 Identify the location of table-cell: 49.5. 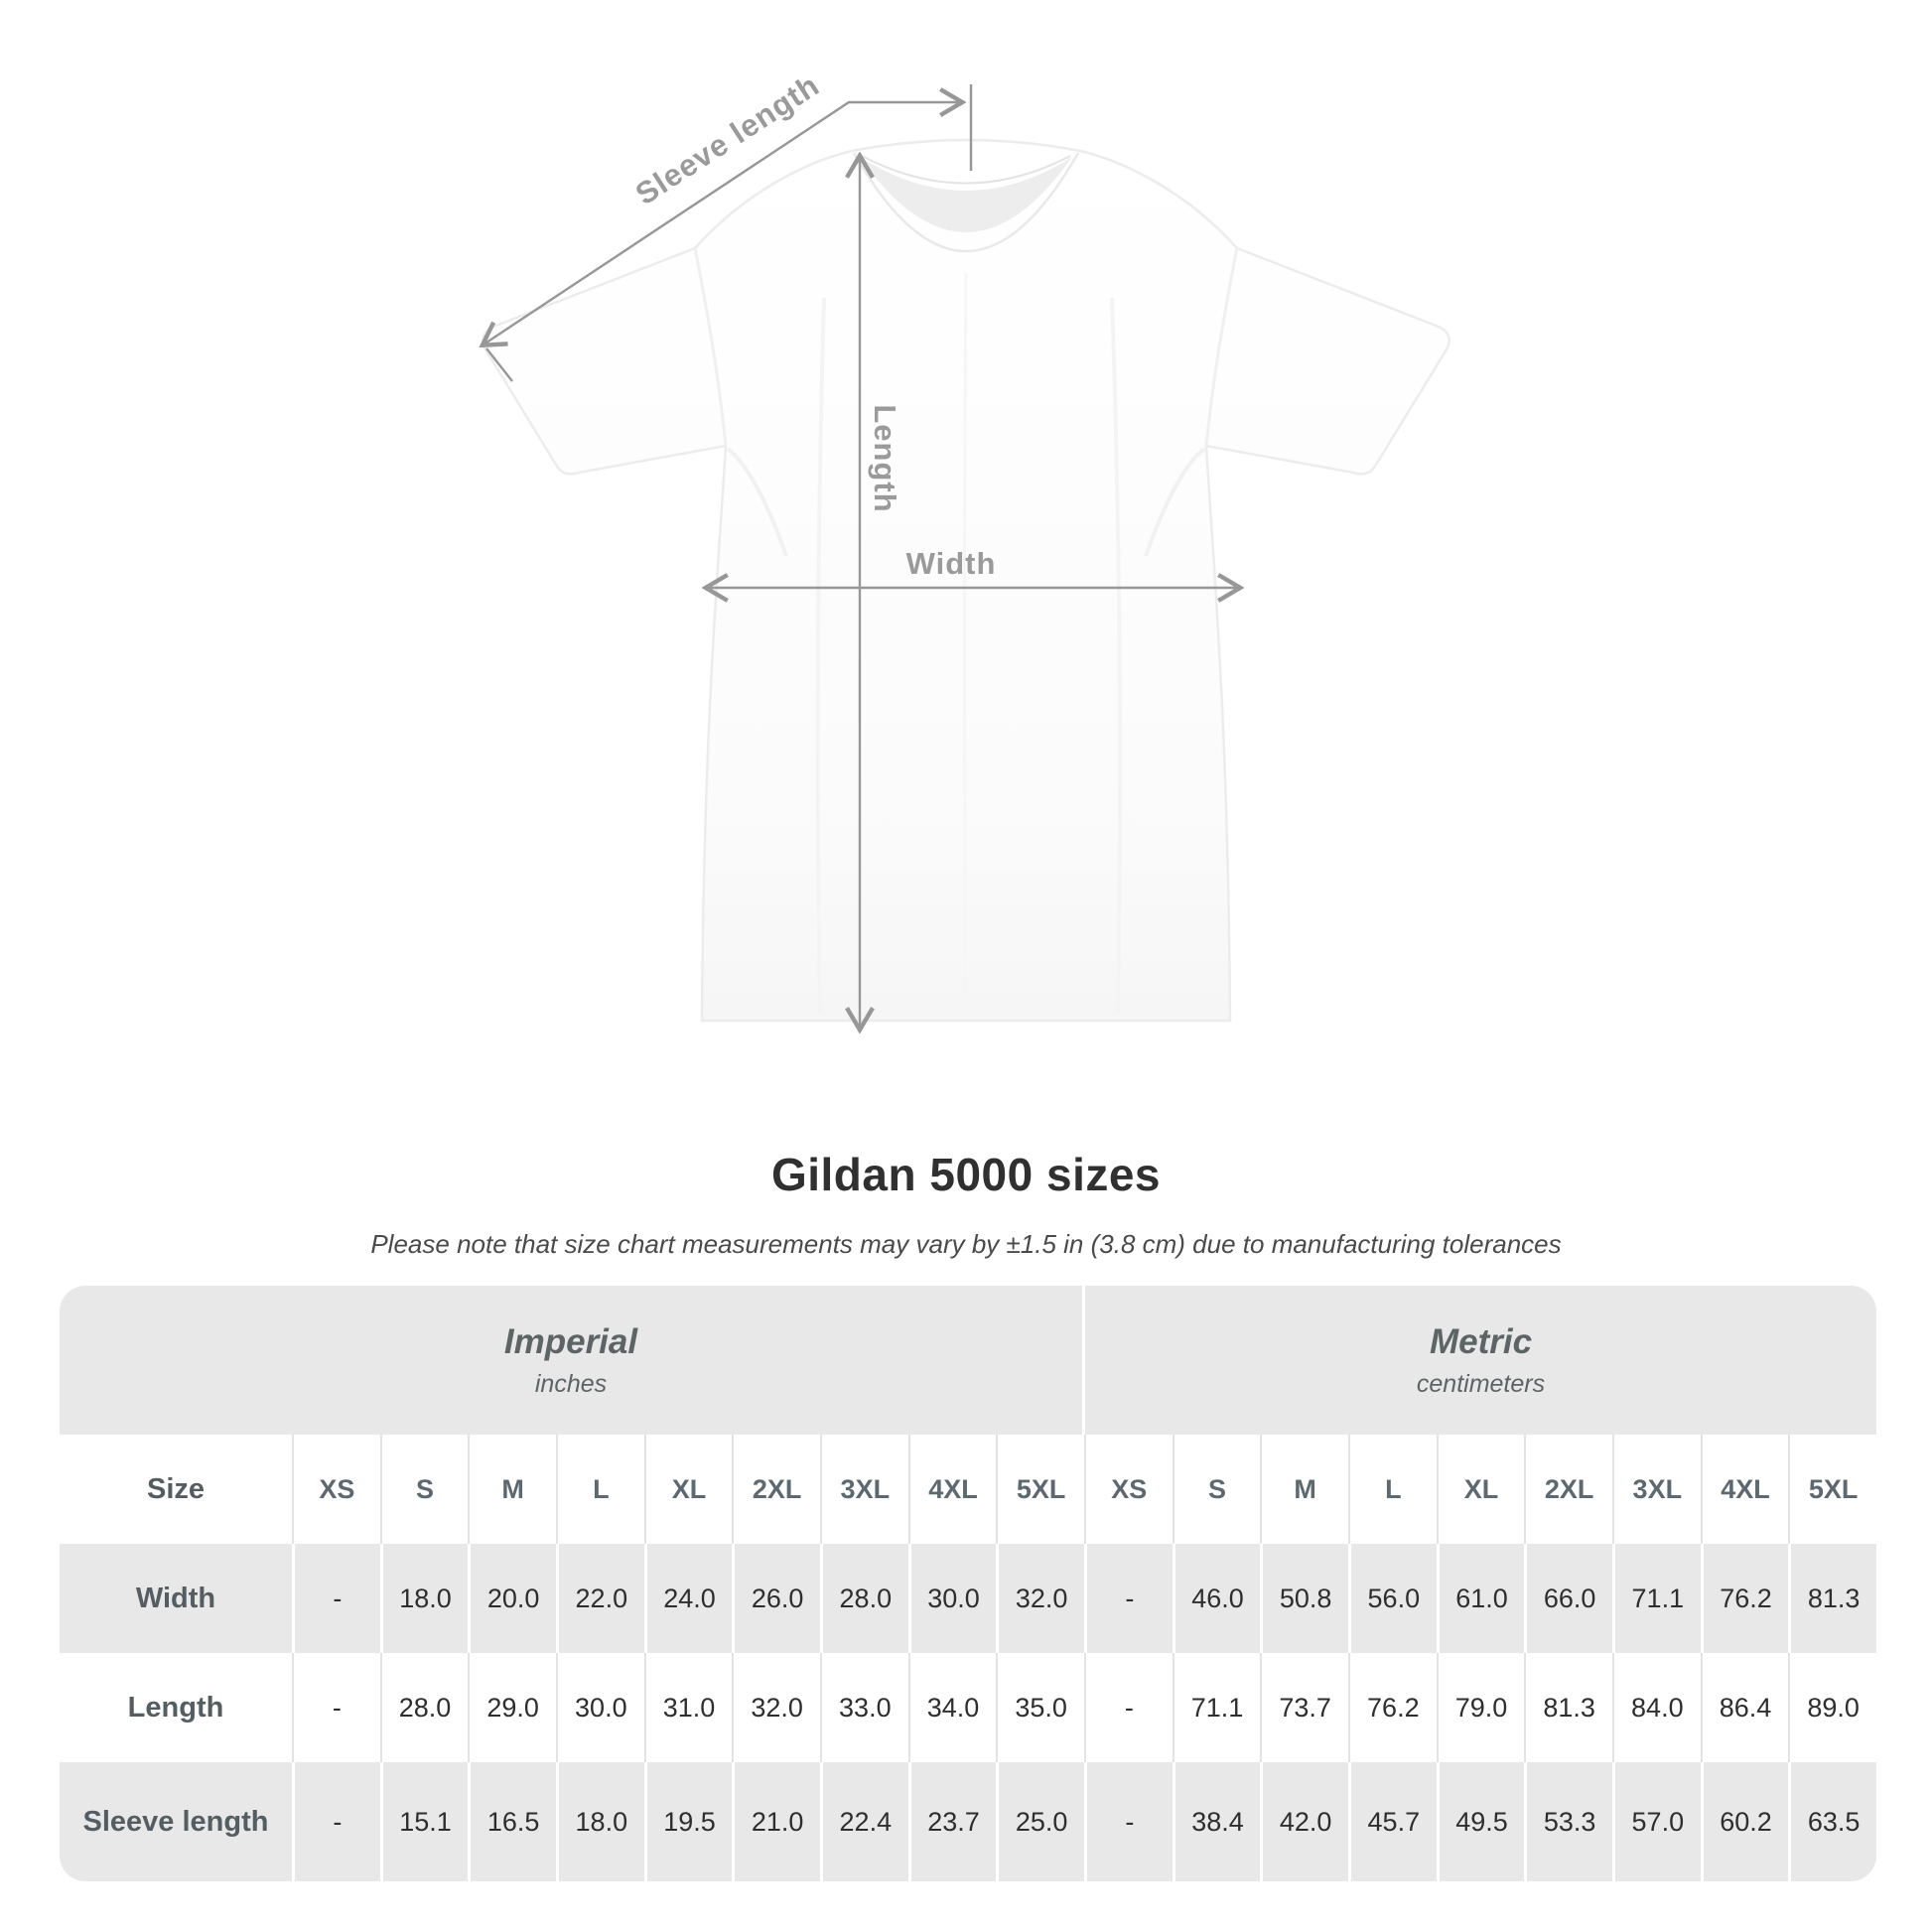
(1480, 1822).